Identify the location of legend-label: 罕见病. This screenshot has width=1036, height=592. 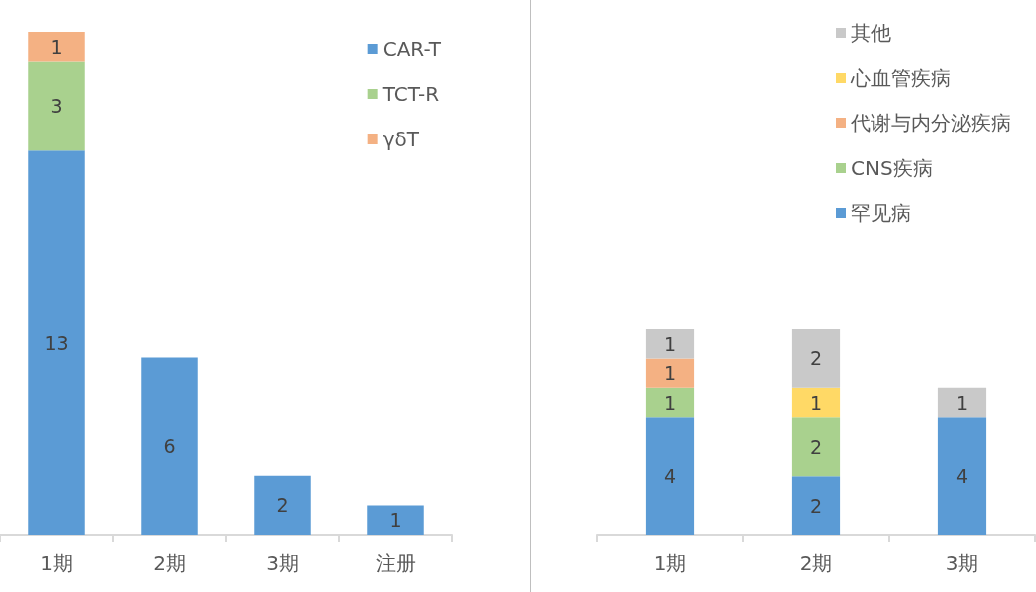
(881, 213).